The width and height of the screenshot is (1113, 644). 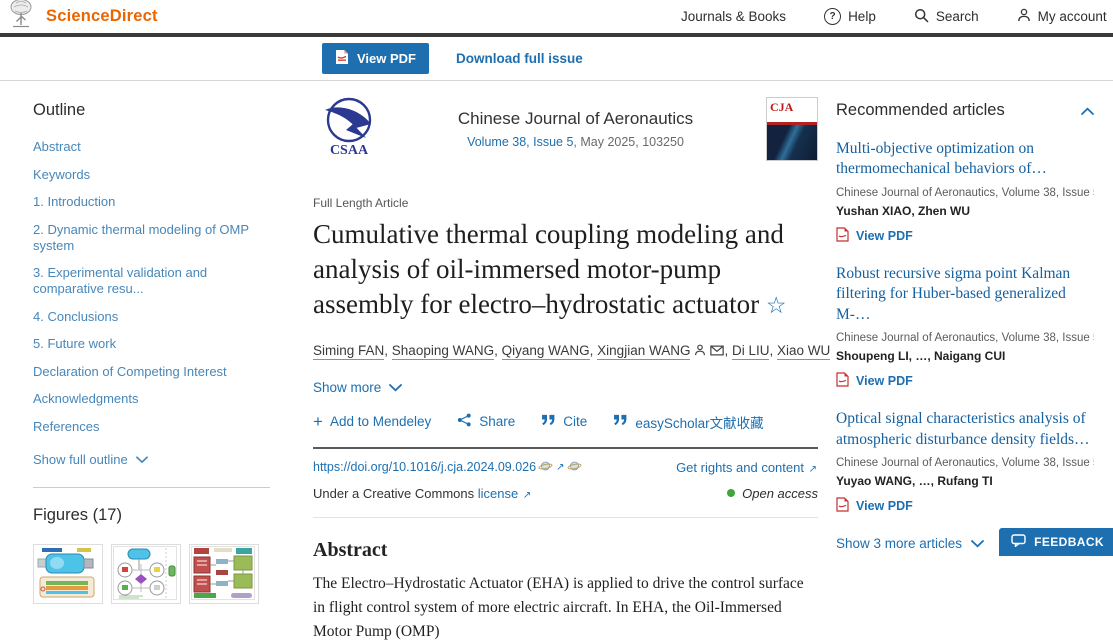 I want to click on outline-item-conclusions: 4. Conclusions, so click(x=76, y=316).